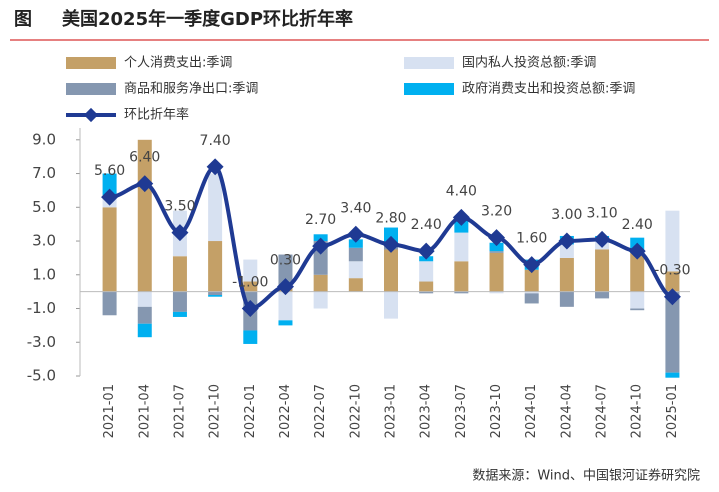 The image size is (719, 492). What do you see at coordinates (355, 208) in the screenshot?
I see `value-label: 3.40` at bounding box center [355, 208].